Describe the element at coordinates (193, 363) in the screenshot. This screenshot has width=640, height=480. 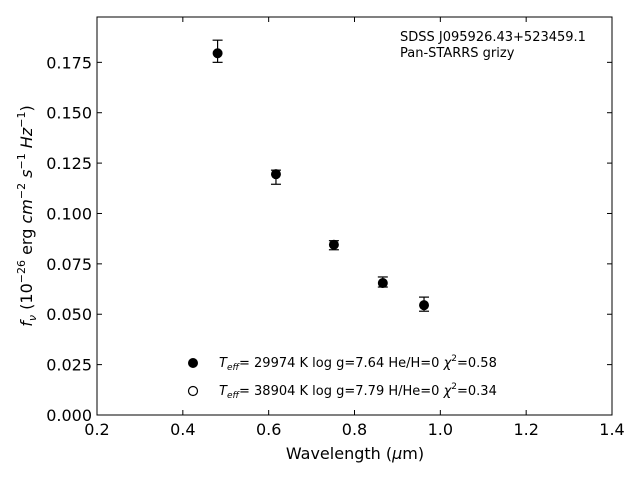
I see `legend-marker-filled` at that location.